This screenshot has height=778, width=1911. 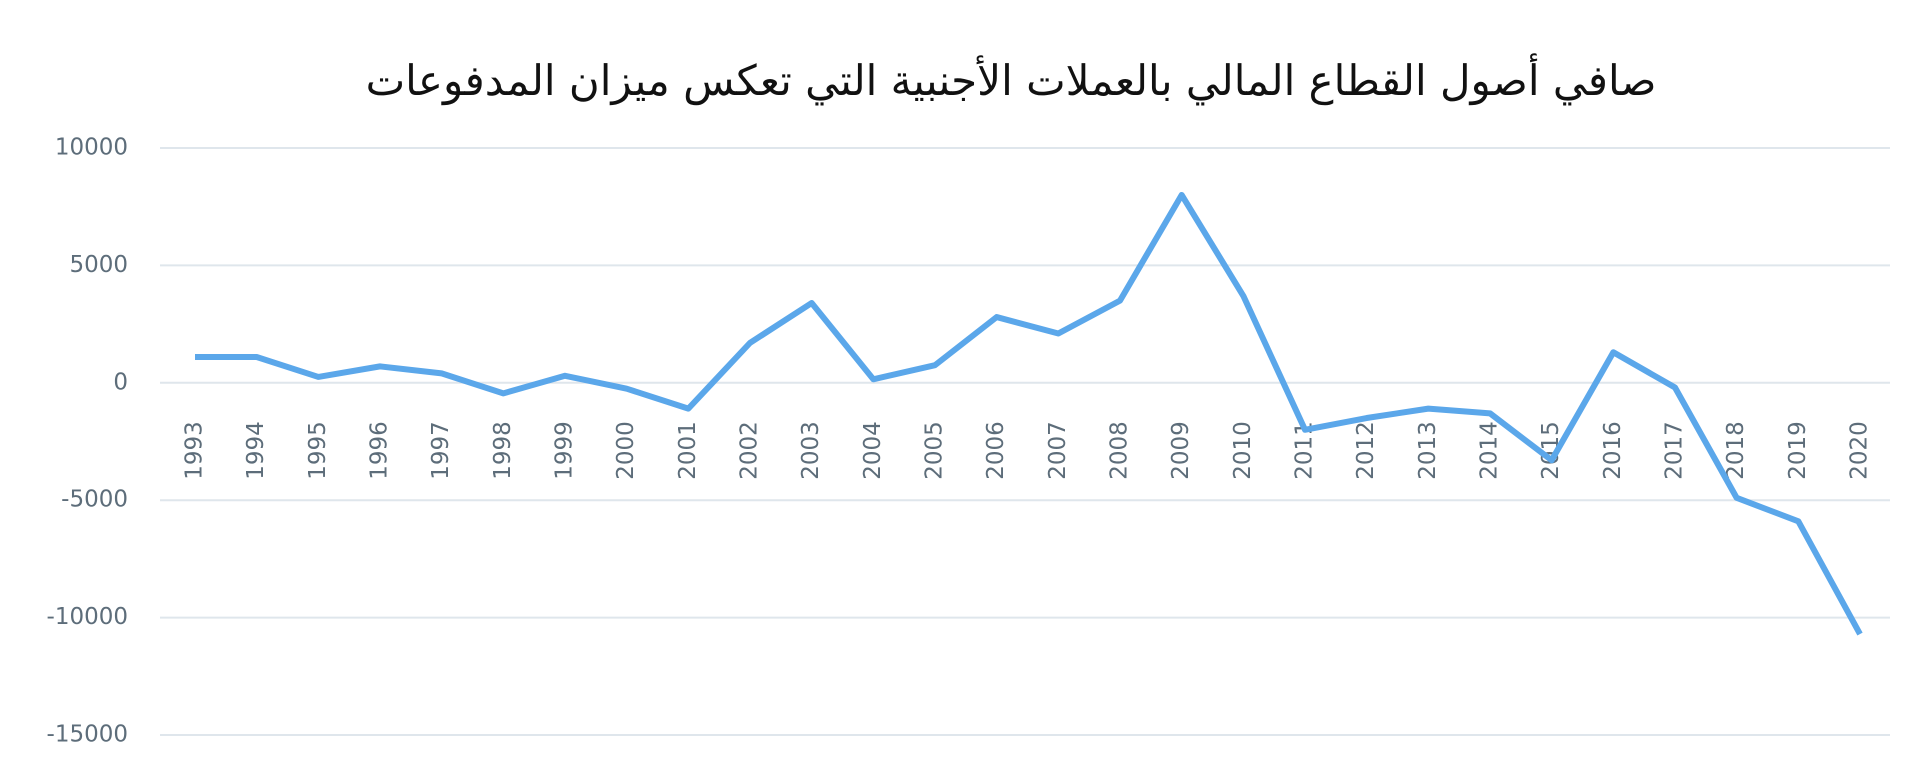 I want to click on x-tick-label: 2009, so click(x=1181, y=450).